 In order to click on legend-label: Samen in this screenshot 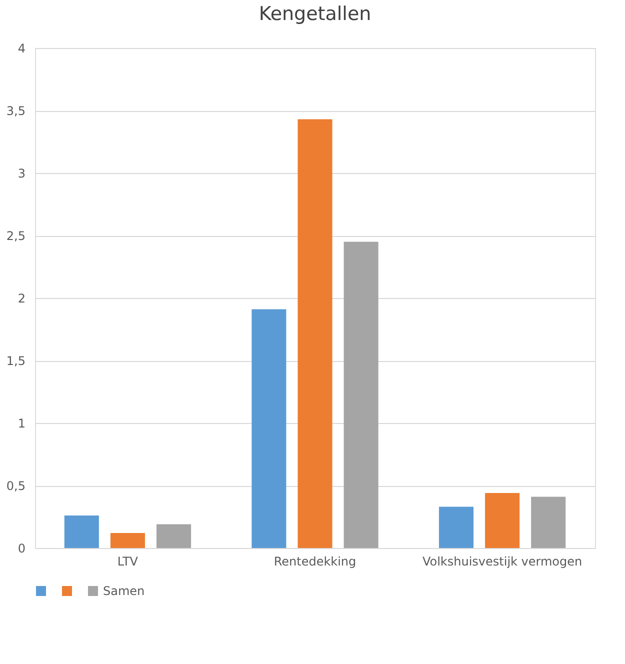, I will do `click(124, 591)`.